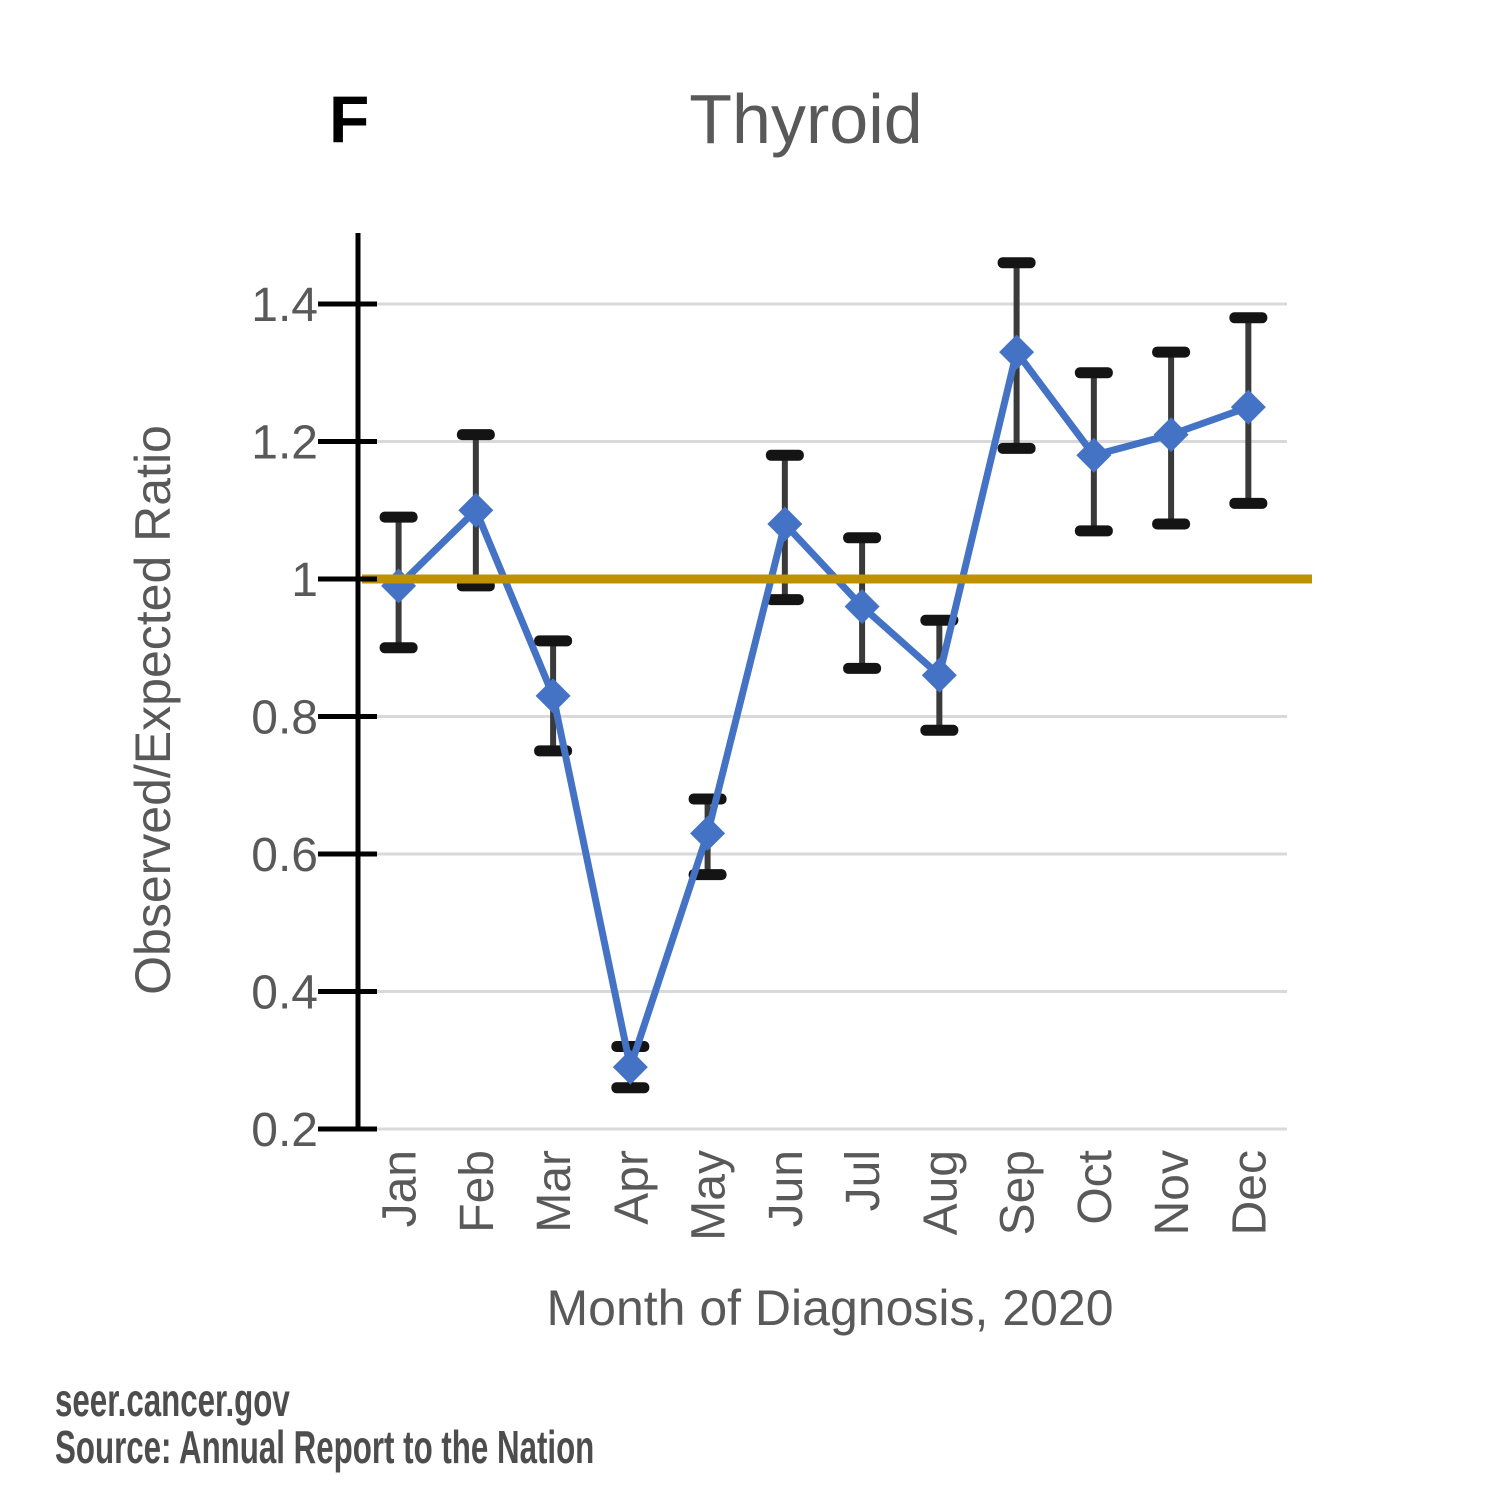  Describe the element at coordinates (284, 443) in the screenshot. I see `y-axis-tick-label: 1.2` at that location.